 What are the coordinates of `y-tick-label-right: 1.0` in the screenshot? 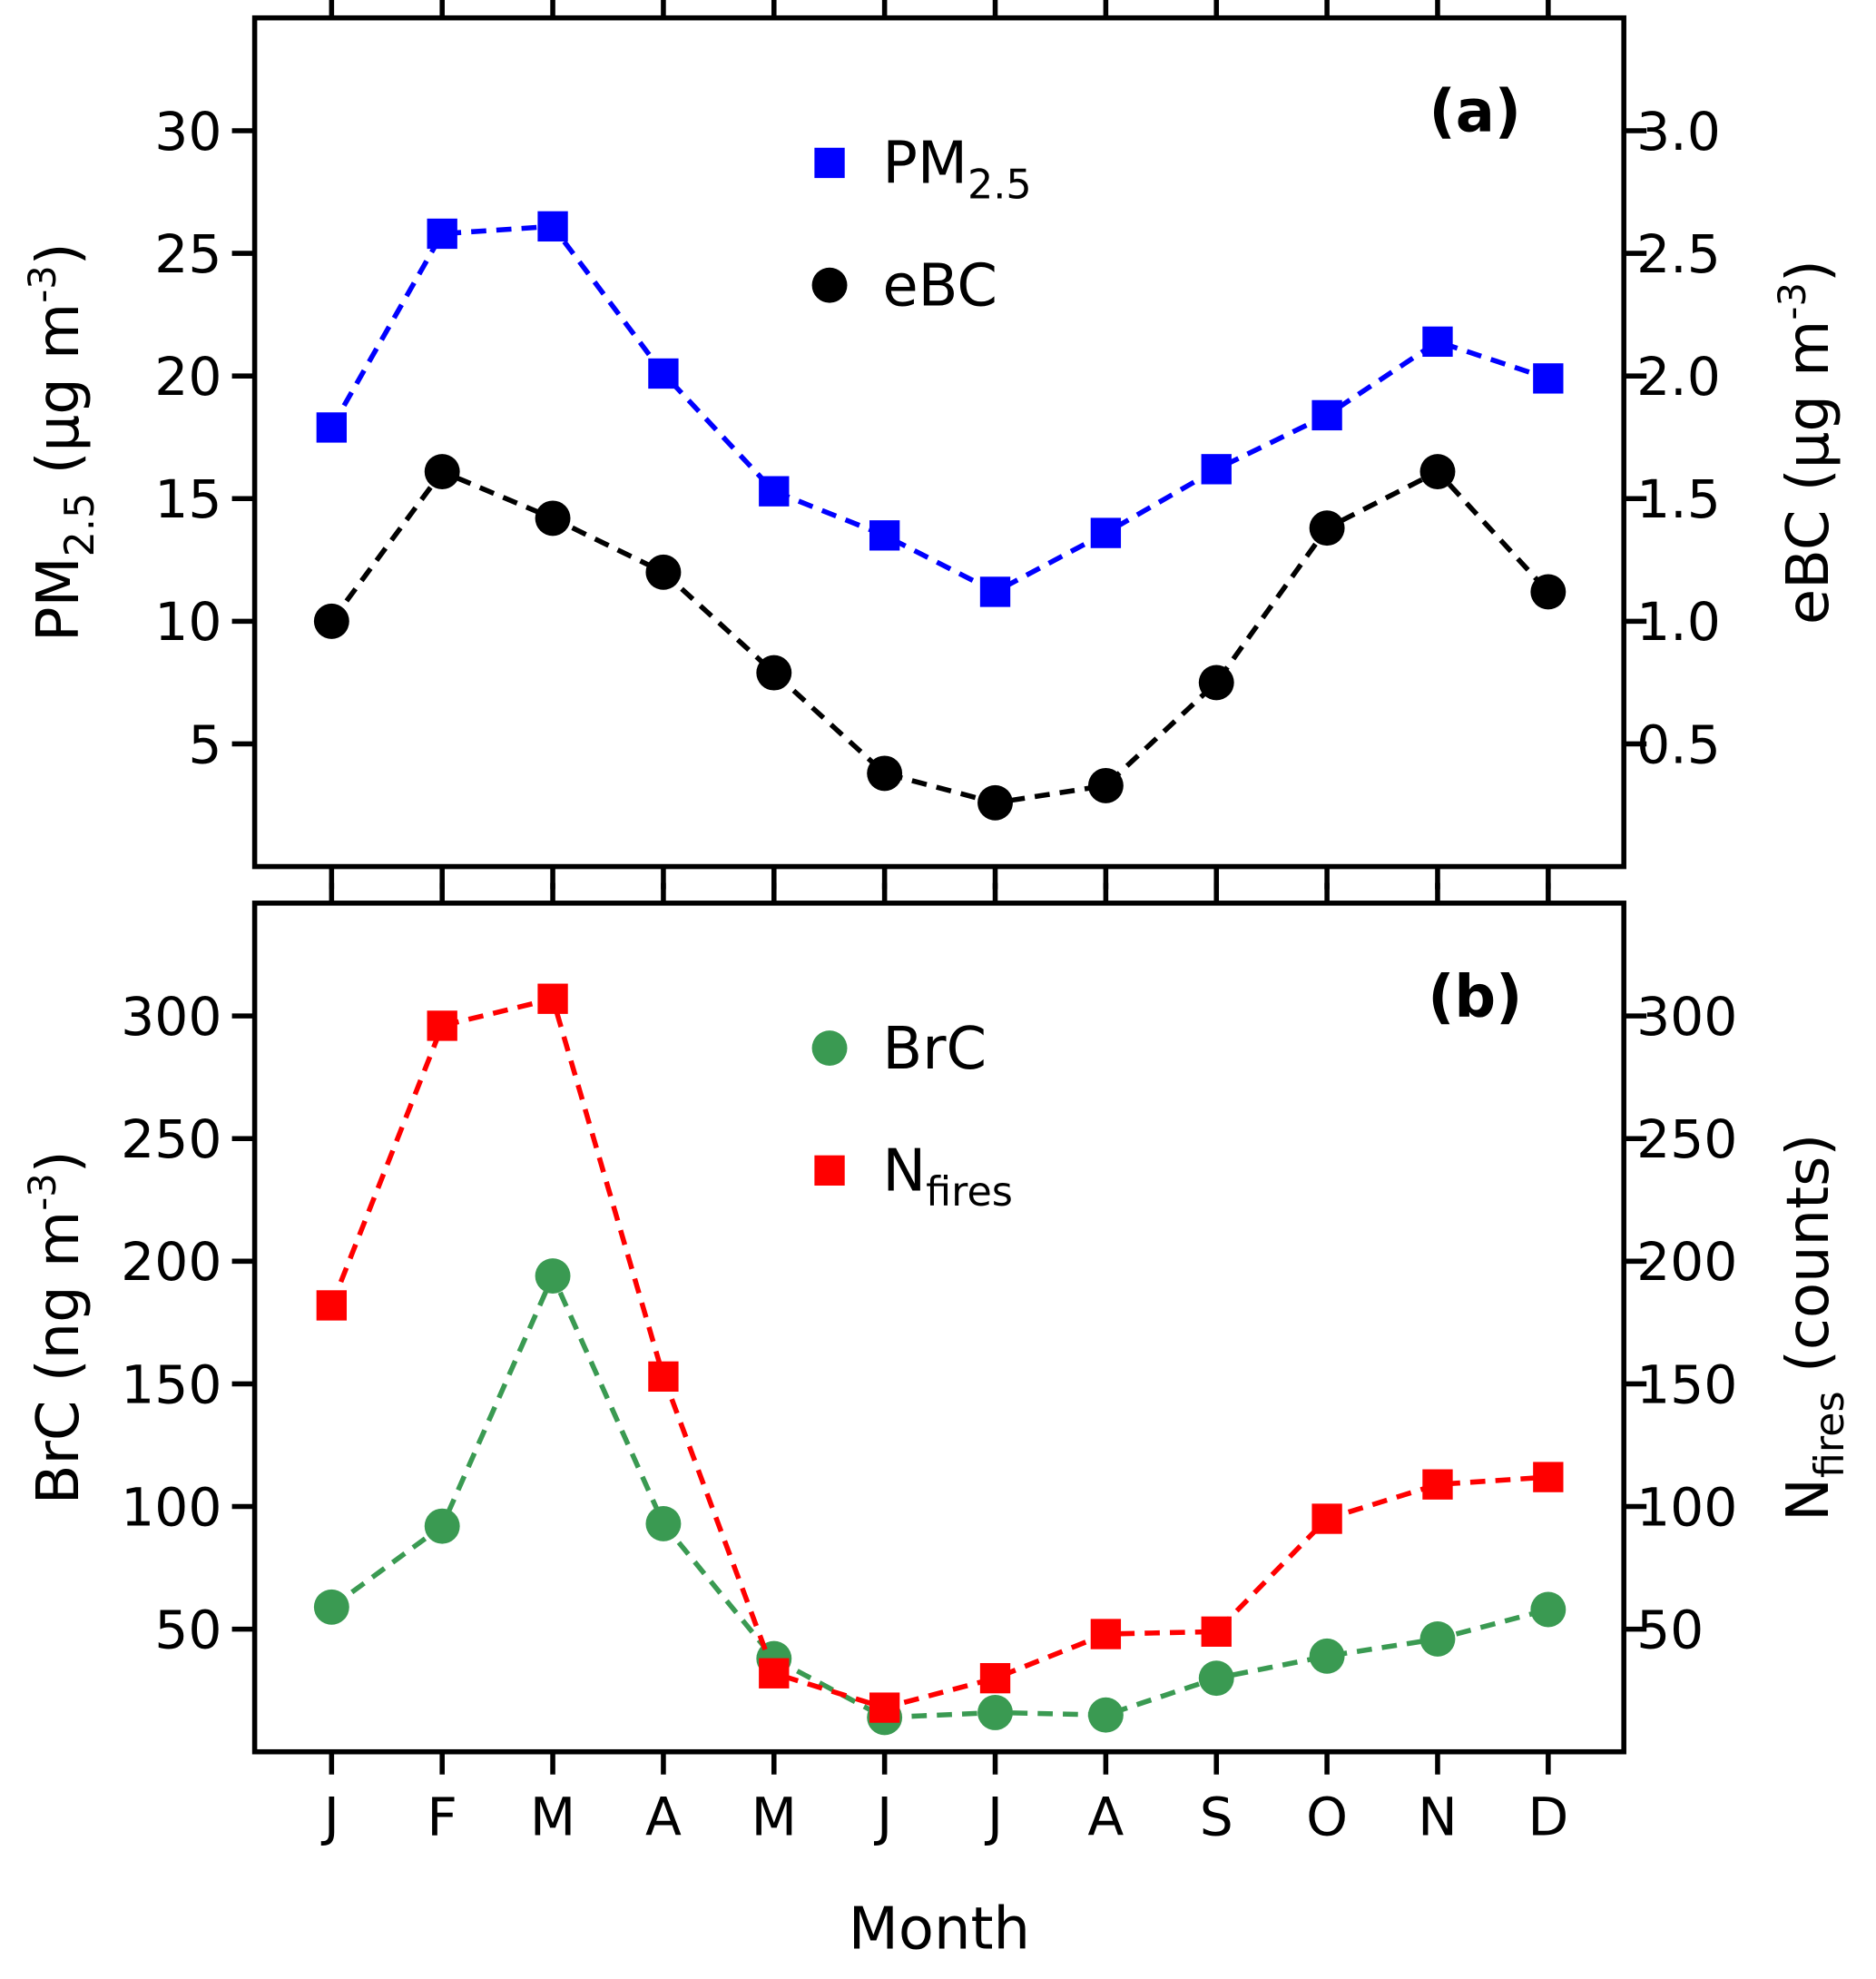 It's located at (1679, 622).